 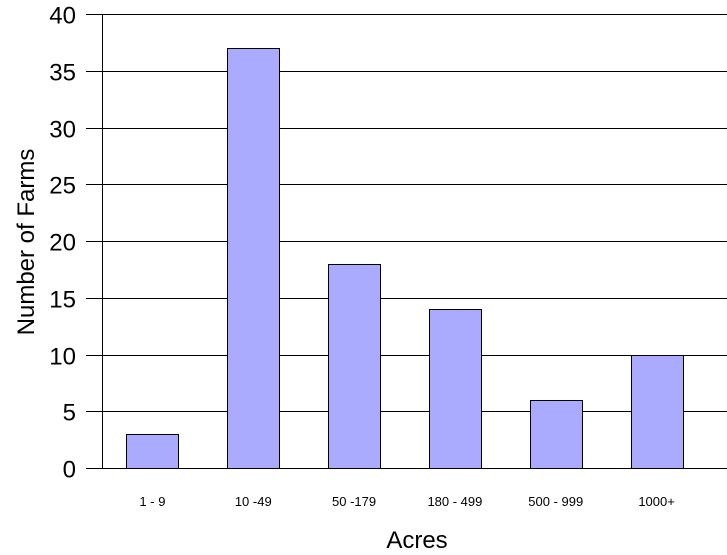 I want to click on y-tick-labels: 0 5 10 15 20 25 30 35 40, so click(x=62, y=243).